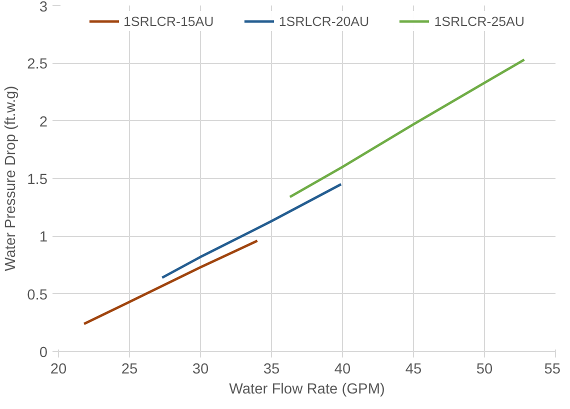 The width and height of the screenshot is (570, 409). I want to click on x-tick-label: 20, so click(58, 370).